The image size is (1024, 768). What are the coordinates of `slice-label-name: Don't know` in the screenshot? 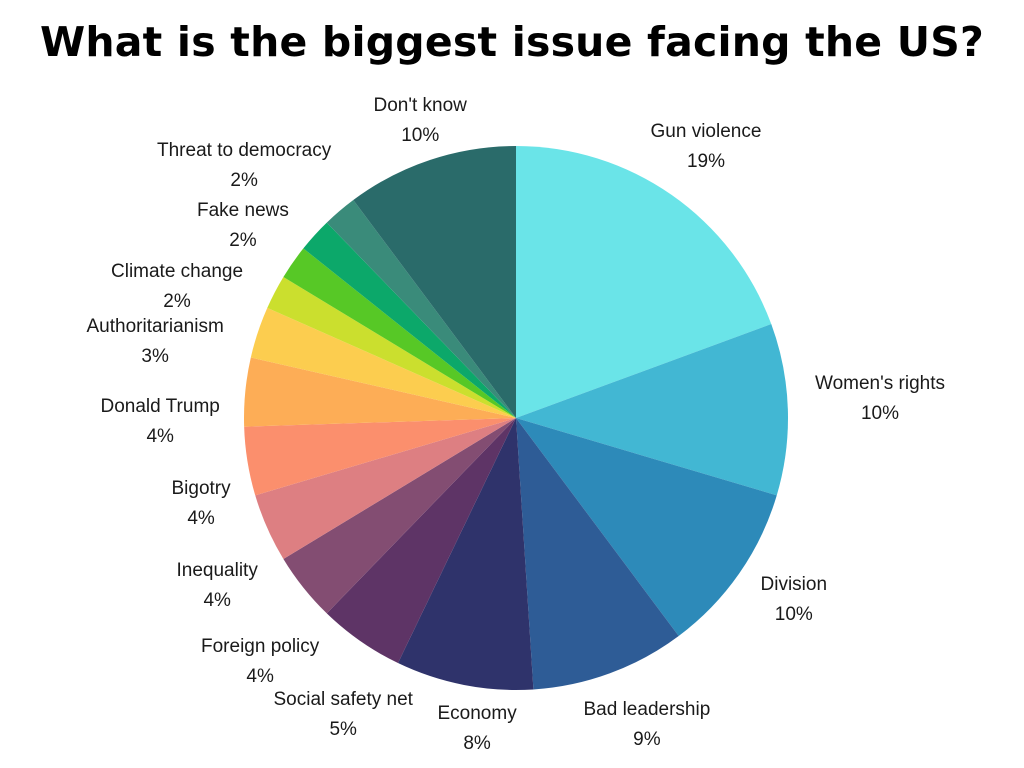 It's located at (420, 105).